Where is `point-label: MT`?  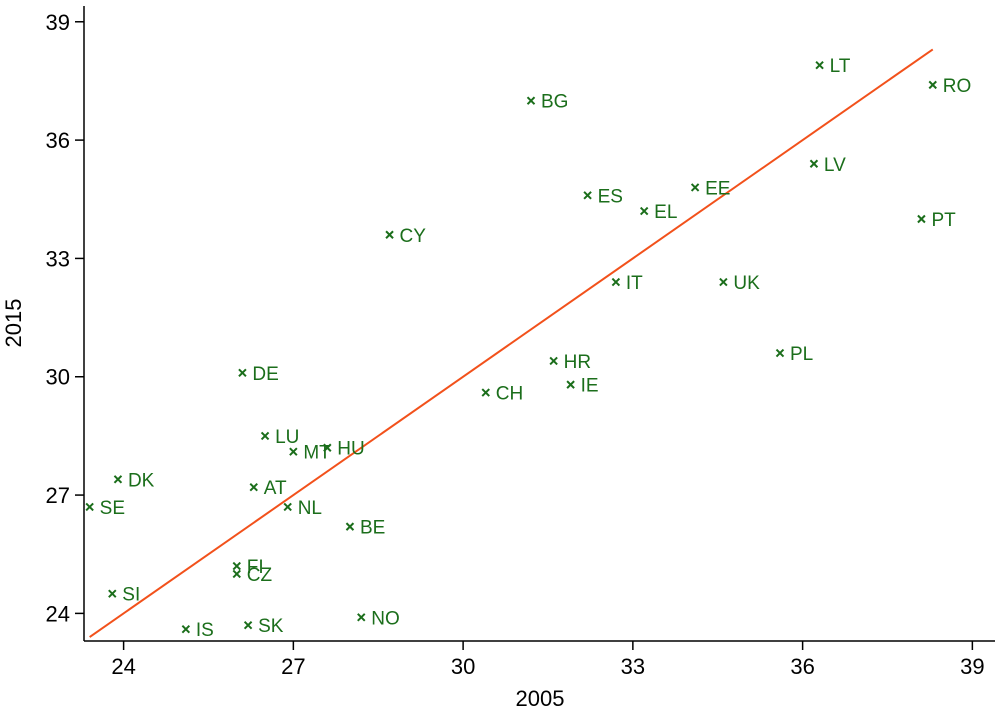
point-label: MT is located at coordinates (317, 453).